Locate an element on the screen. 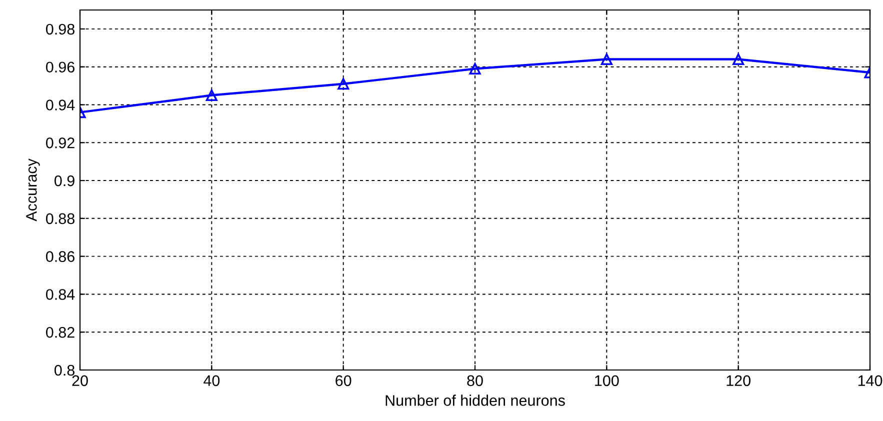 The image size is (883, 421). y-tick-label: 0.84 is located at coordinates (60, 294).